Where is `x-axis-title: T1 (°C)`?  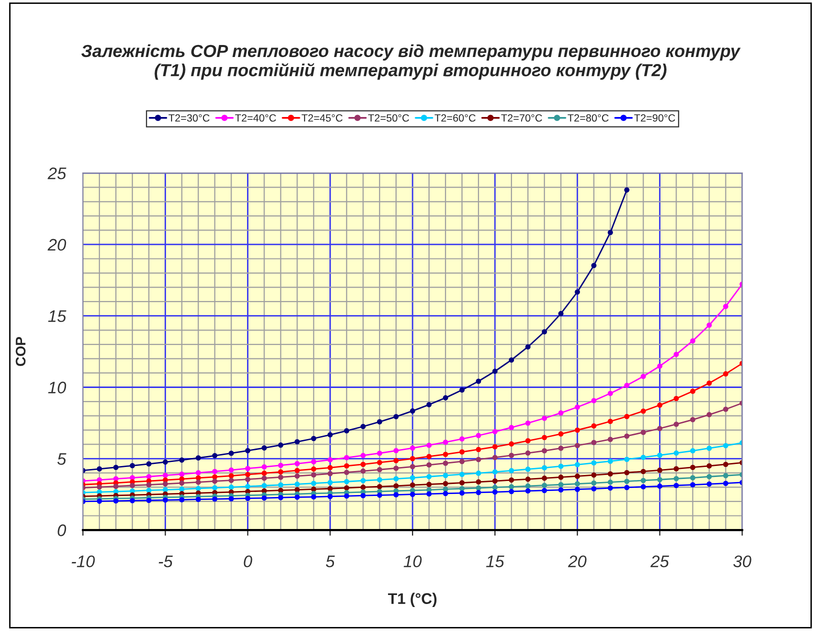
x-axis-title: T1 (°C) is located at coordinates (412, 600).